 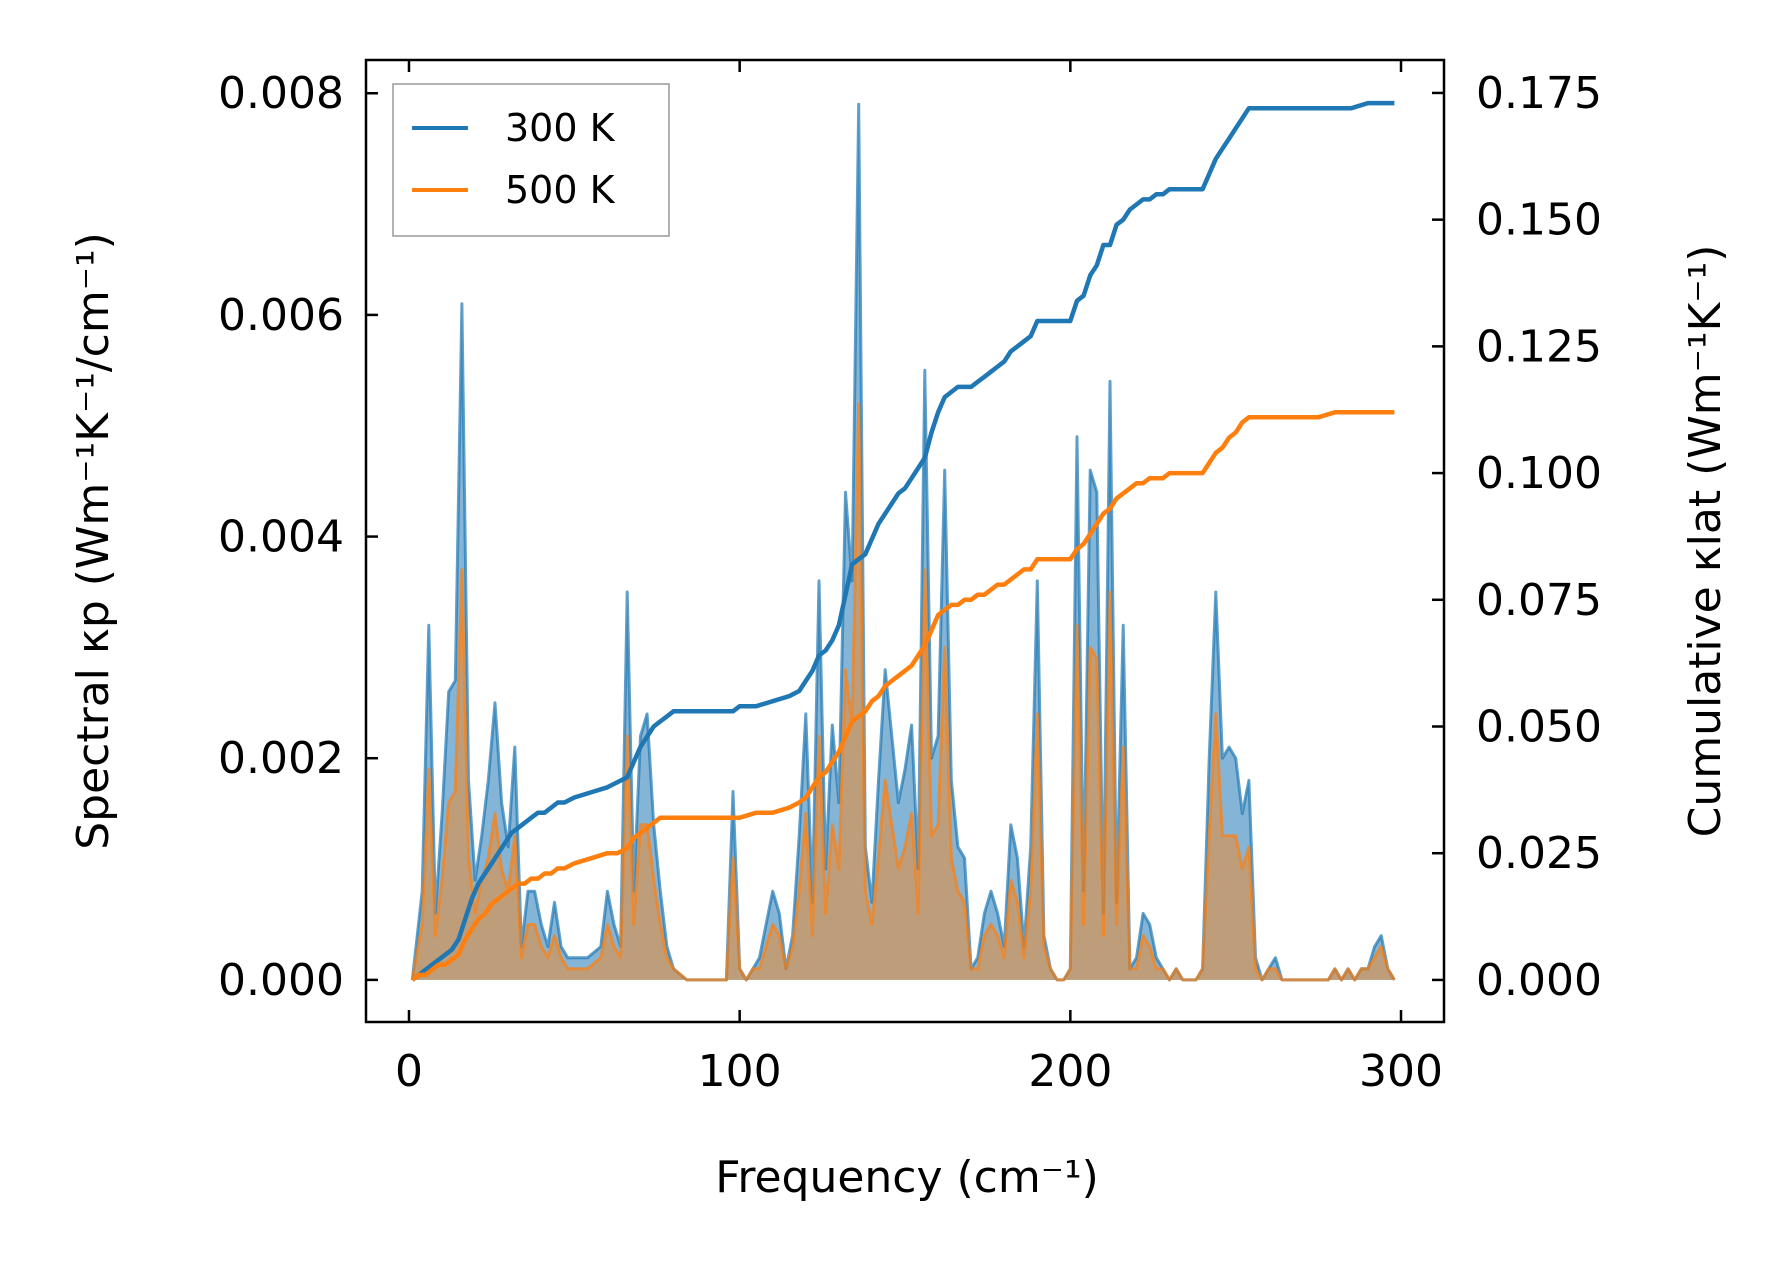 I want to click on y-right-tick-label: 0.150, so click(x=1539, y=220).